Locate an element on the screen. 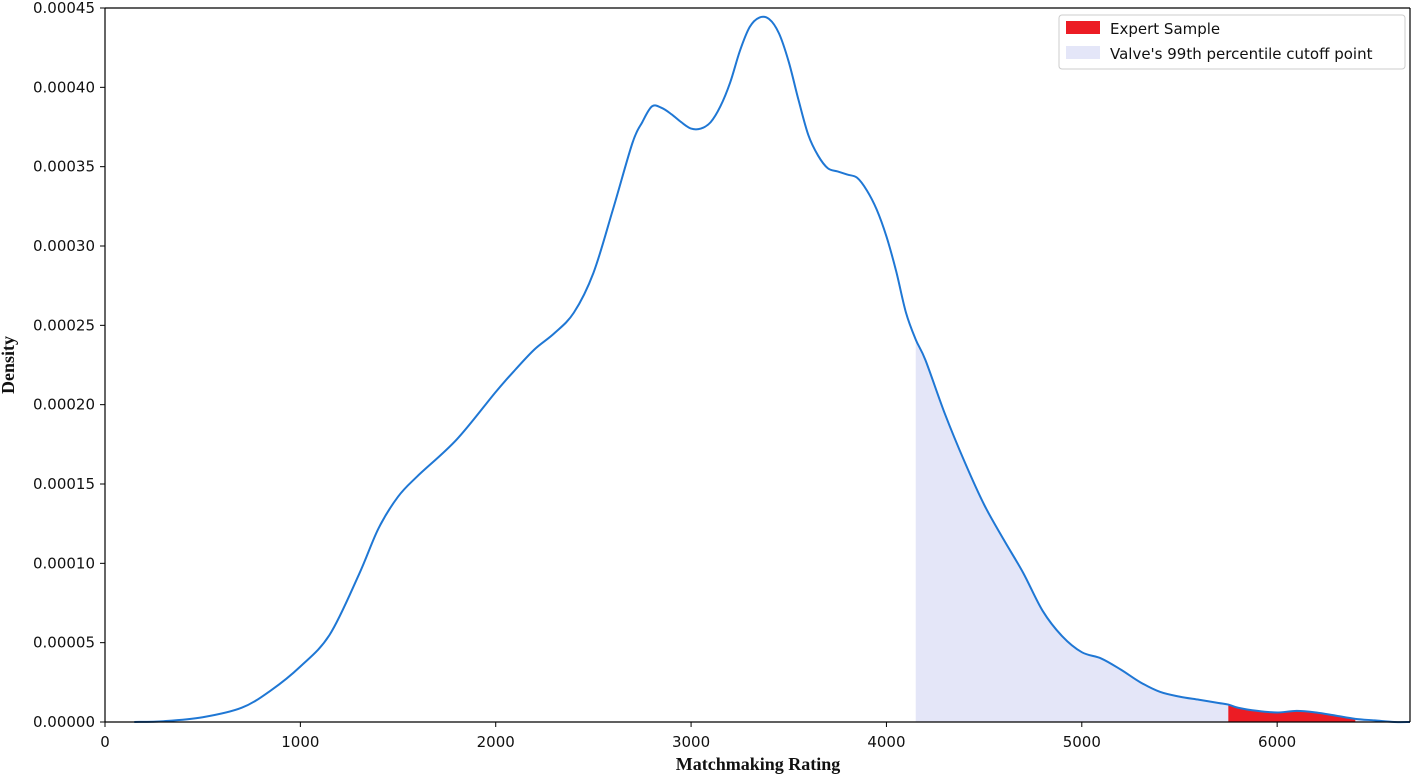  y-tick-label: 0.00035 is located at coordinates (64, 167).